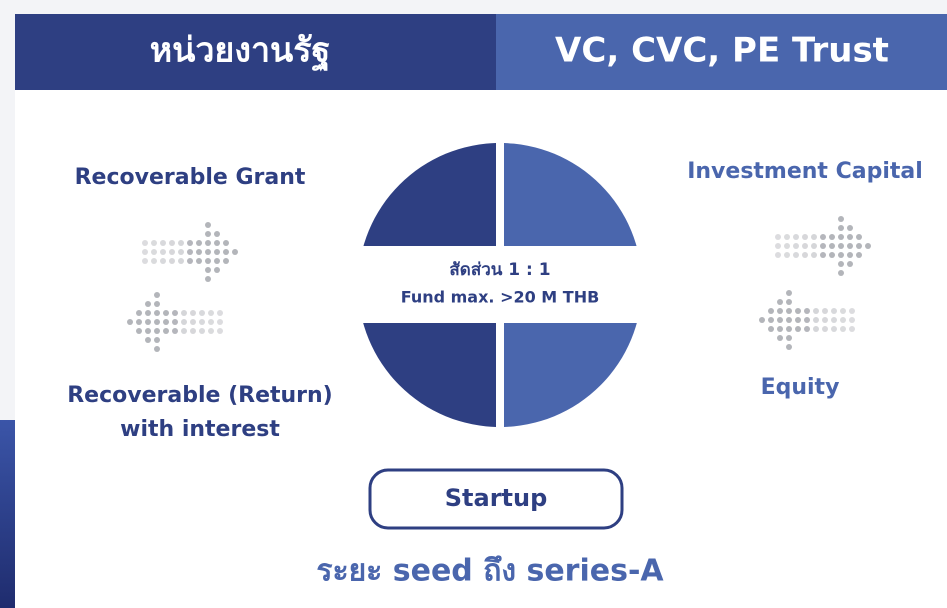 The width and height of the screenshot is (947, 608). Describe the element at coordinates (240, 52) in the screenshot. I see `header-left: หน่วยงานรัฐ` at that location.